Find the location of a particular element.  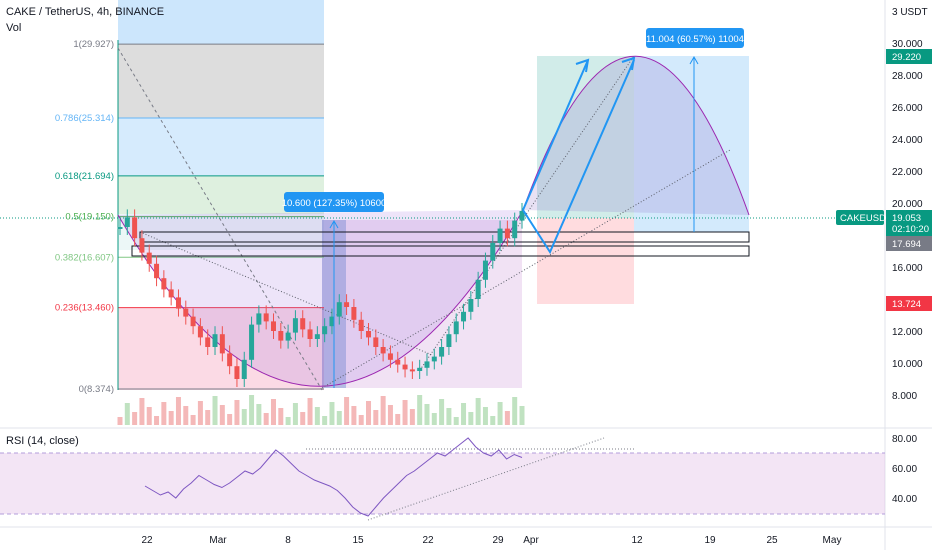

stop-price-tag: 13.724 is located at coordinates (906, 304).